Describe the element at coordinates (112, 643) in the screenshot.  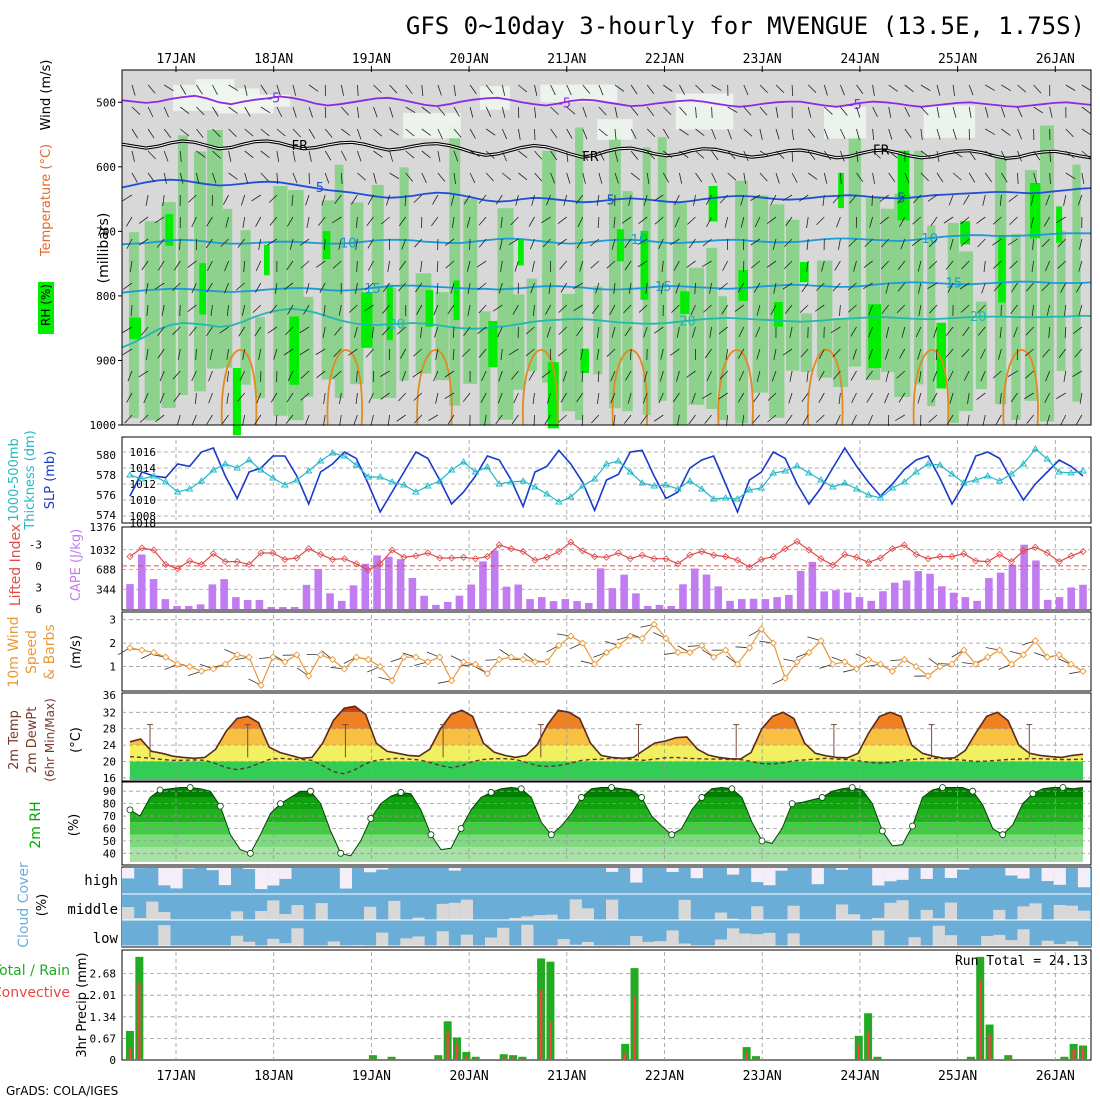
I see `y-tick-label: 2` at that location.